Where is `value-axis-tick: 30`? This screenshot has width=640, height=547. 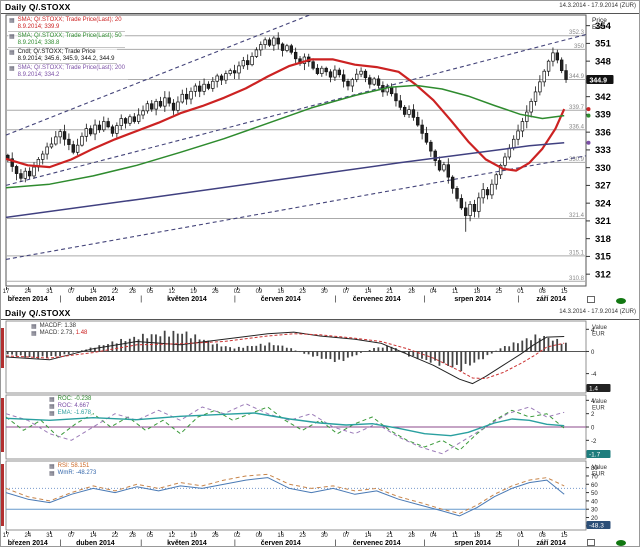
value-axis-tick: 30 is located at coordinates (594, 511).